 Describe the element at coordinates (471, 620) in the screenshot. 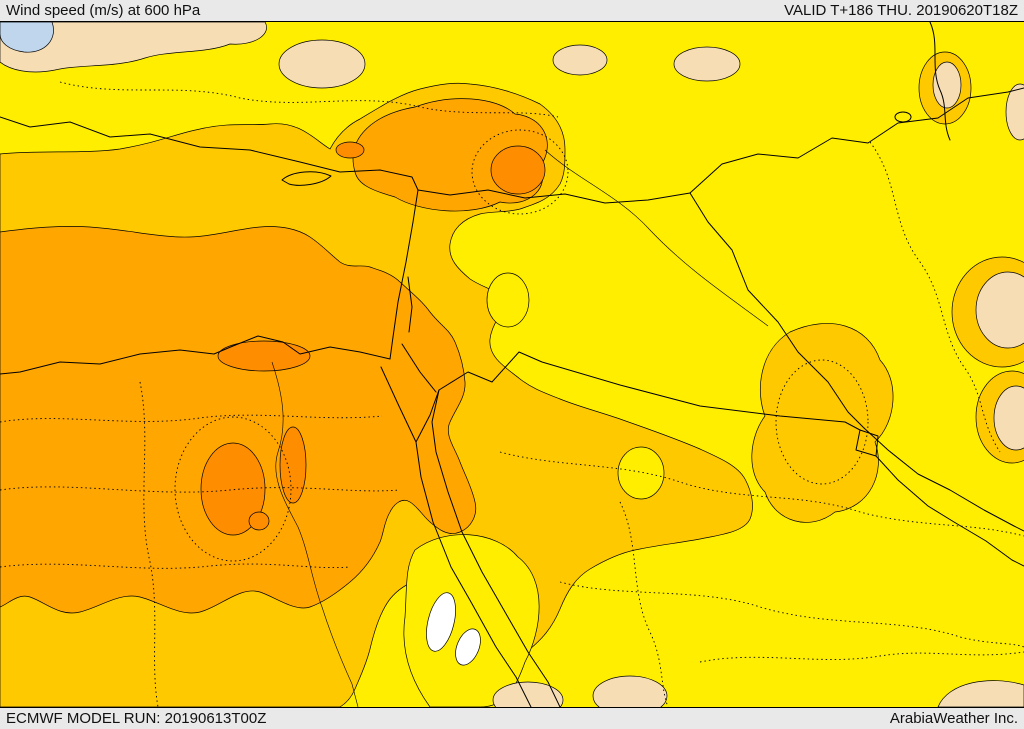

I see `wind-min-redsea` at that location.